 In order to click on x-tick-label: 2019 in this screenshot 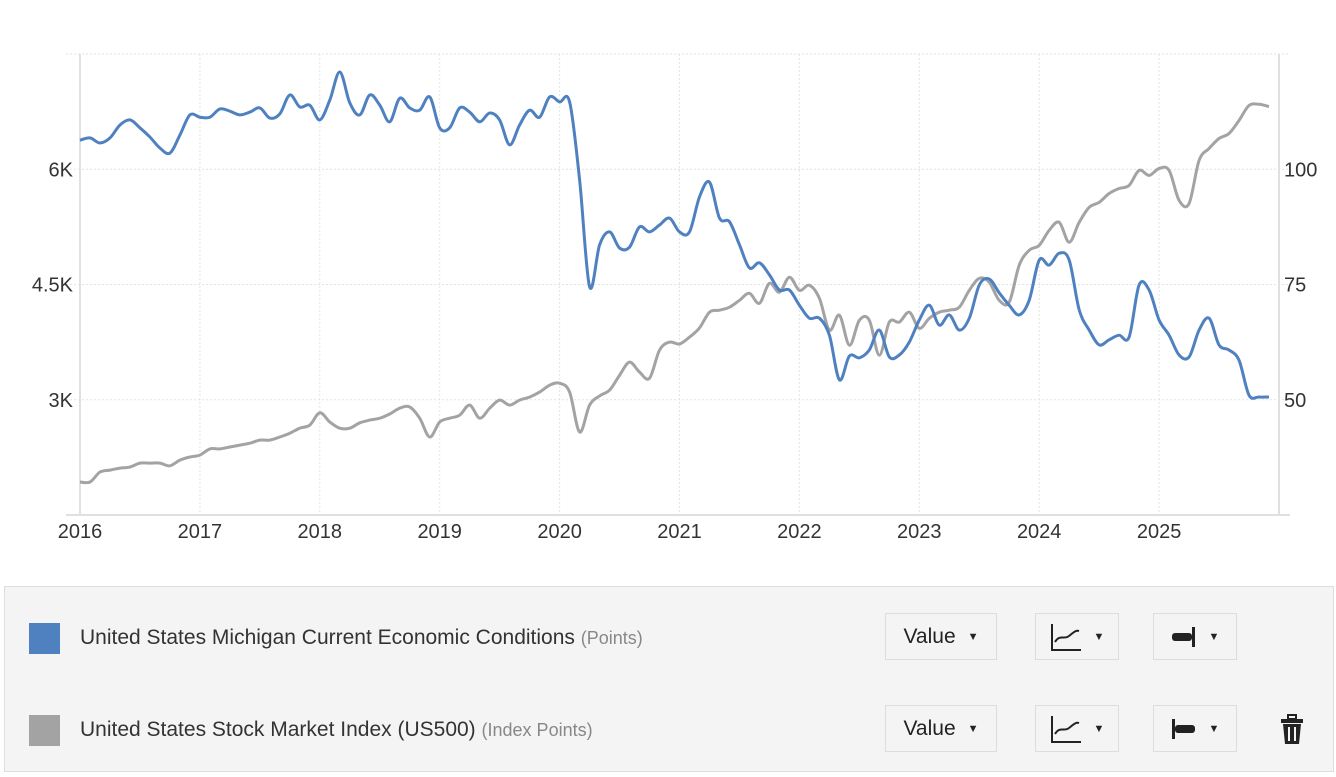, I will do `click(439, 532)`.